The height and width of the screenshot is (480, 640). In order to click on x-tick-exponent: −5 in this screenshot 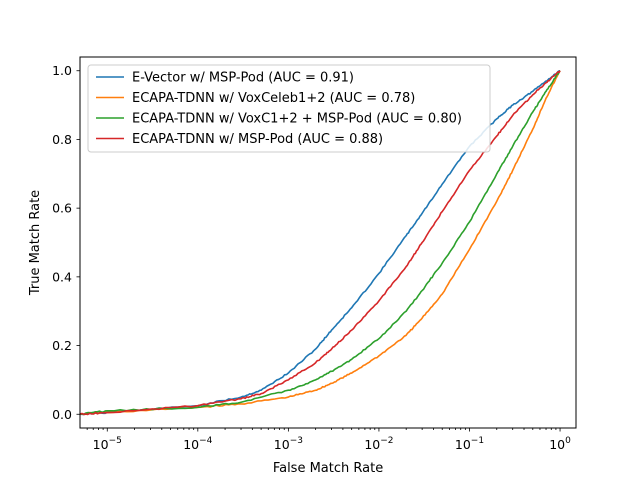, I will do `click(115, 441)`.